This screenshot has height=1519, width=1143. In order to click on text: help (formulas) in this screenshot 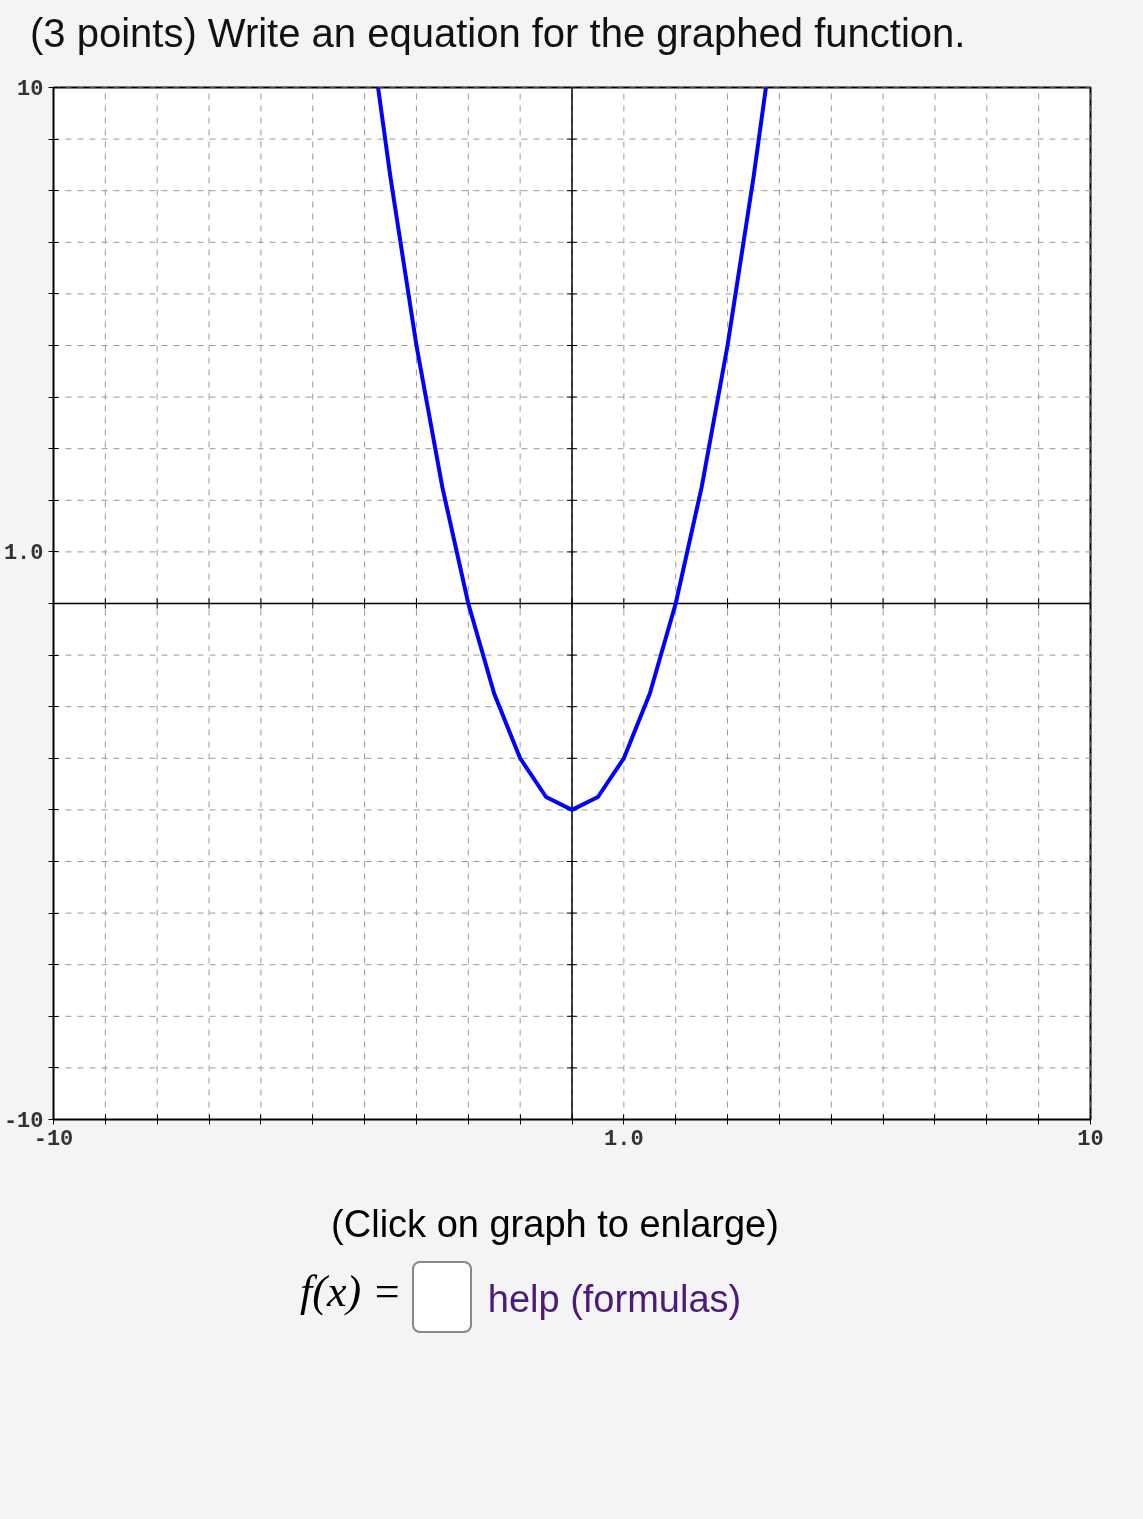, I will do `click(614, 1300)`.